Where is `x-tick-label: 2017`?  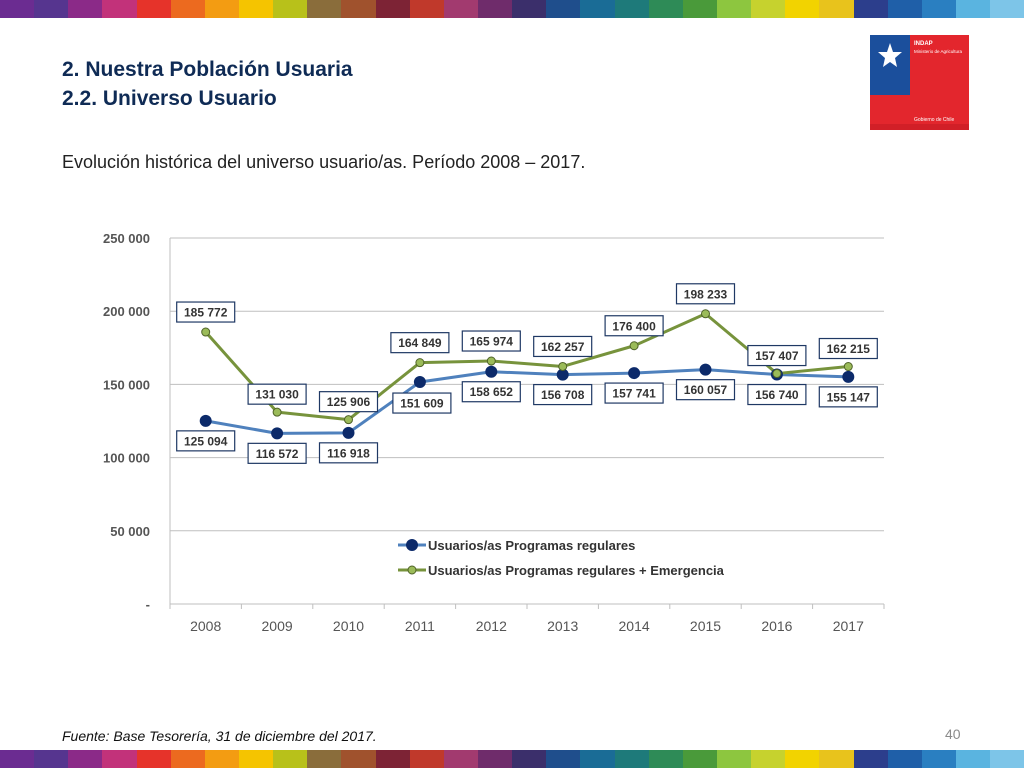 x-tick-label: 2017 is located at coordinates (848, 626).